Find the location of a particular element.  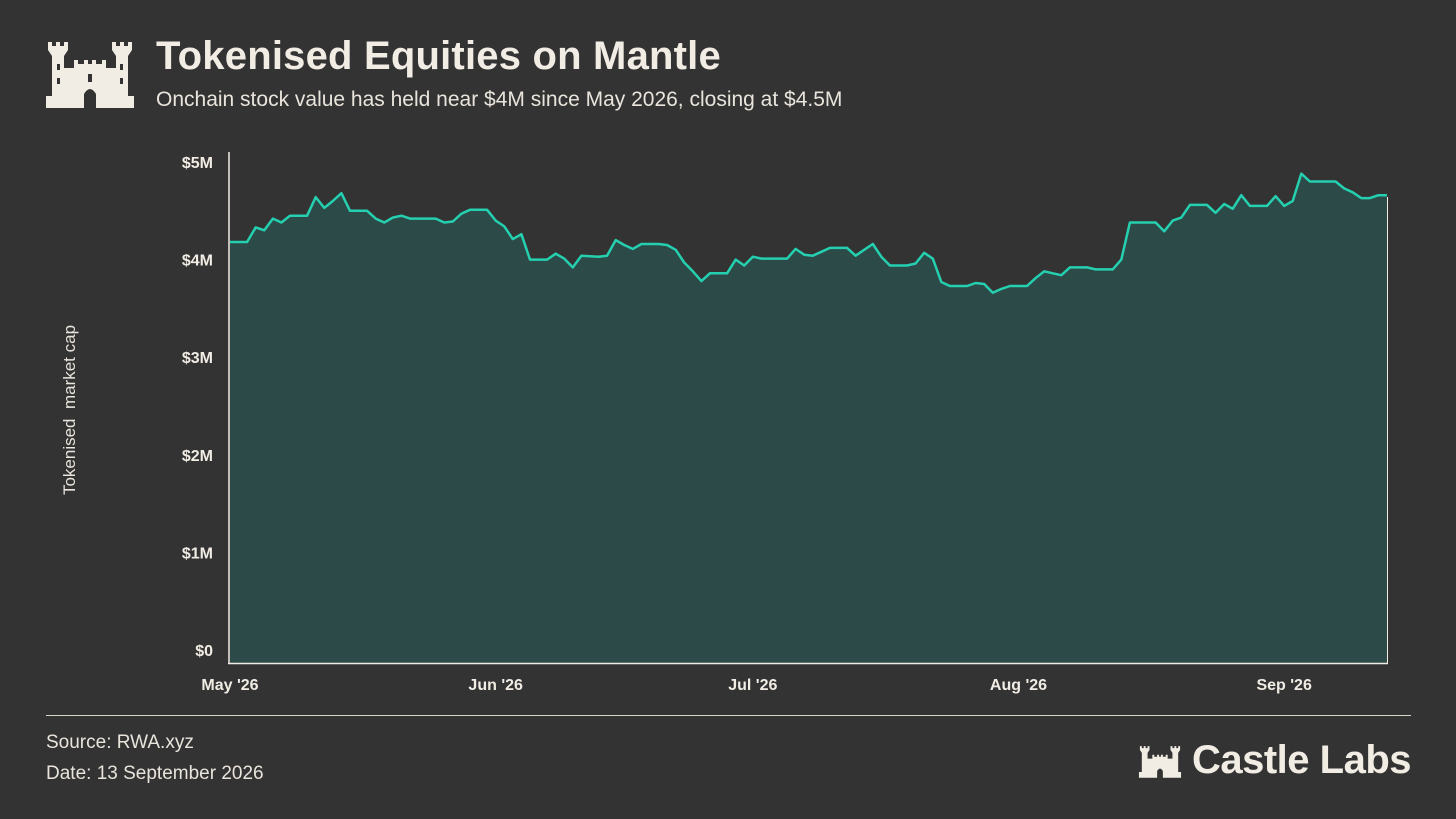

brand-logo: Castle Labs is located at coordinates (1275, 760).